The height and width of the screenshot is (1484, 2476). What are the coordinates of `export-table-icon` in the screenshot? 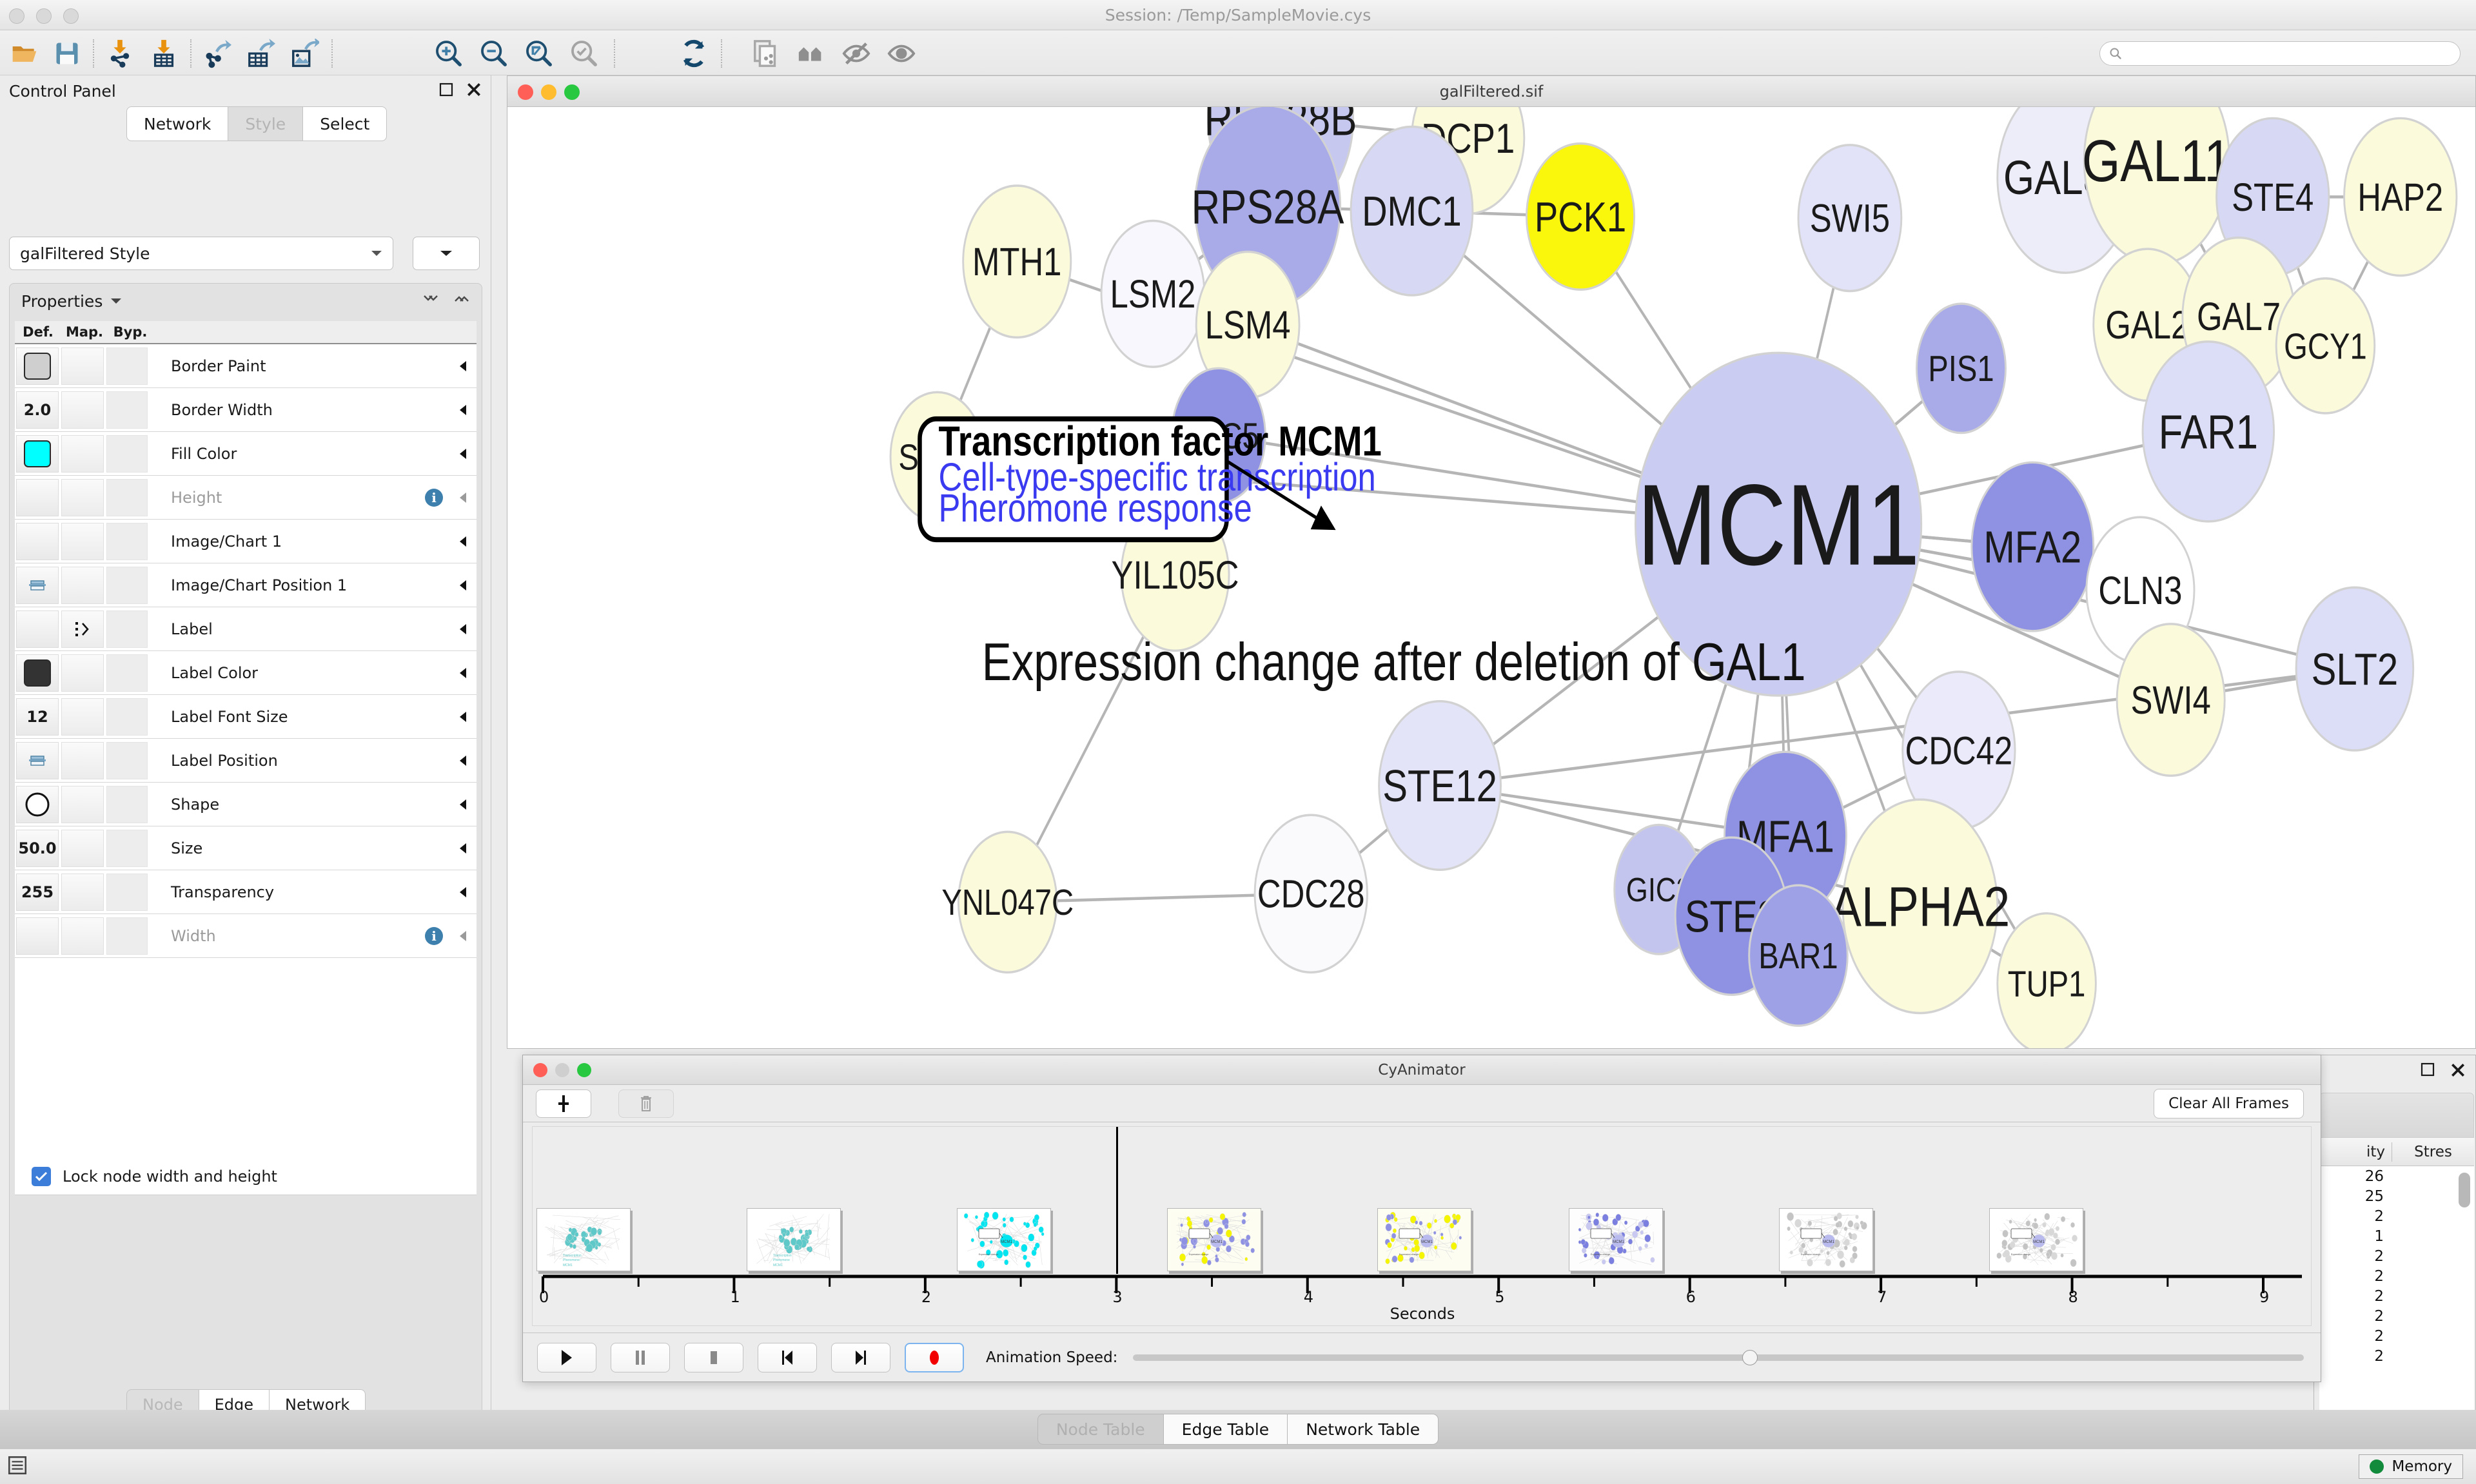 It's located at (260, 53).